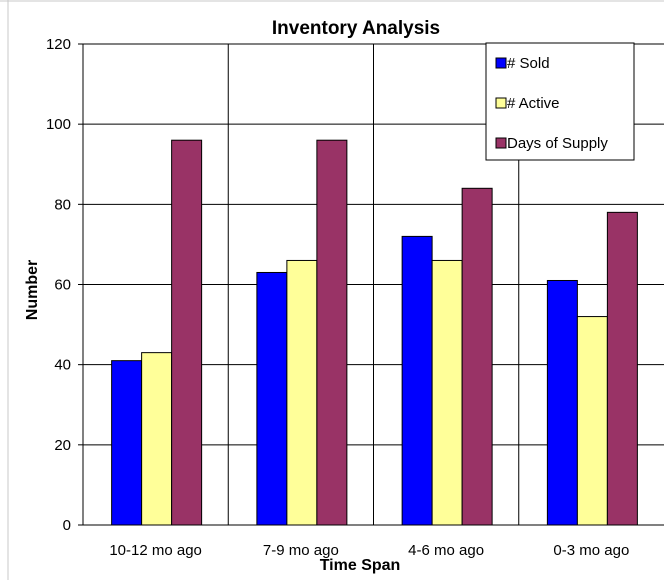  I want to click on bar-days-of-supply-0-3-mo-ago, so click(622, 368).